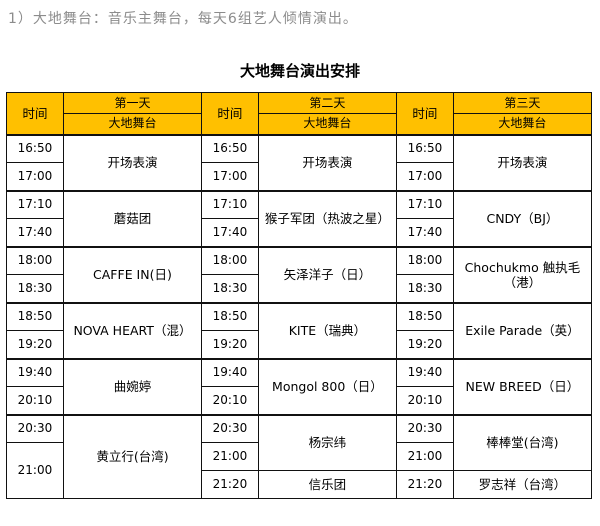 Image resolution: width=600 pixels, height=526 pixels. What do you see at coordinates (327, 218) in the screenshot?
I see `act-cell: 猴子军团（热波之星）` at bounding box center [327, 218].